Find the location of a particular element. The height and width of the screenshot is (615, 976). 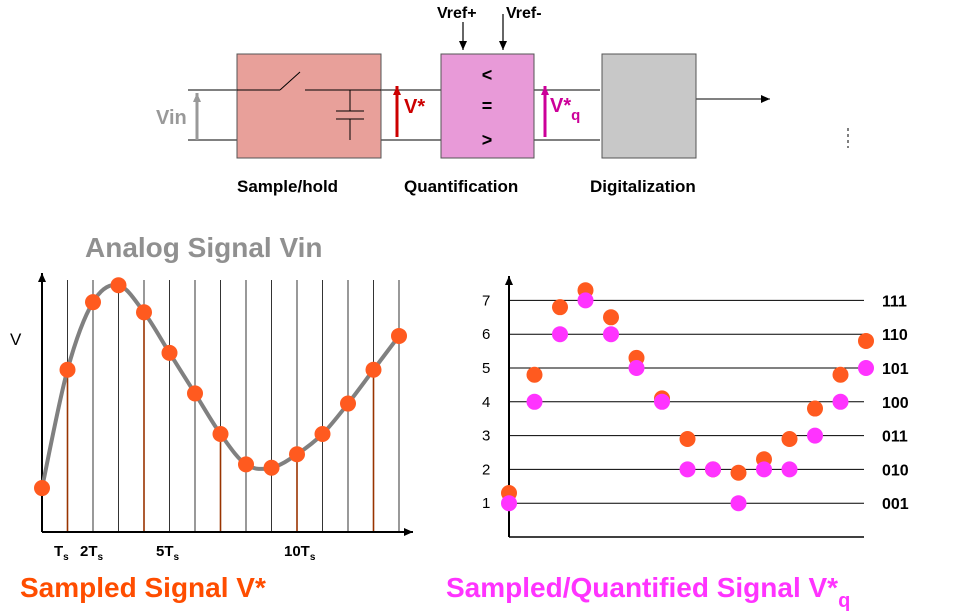

binary-code-label: 010 is located at coordinates (895, 470).